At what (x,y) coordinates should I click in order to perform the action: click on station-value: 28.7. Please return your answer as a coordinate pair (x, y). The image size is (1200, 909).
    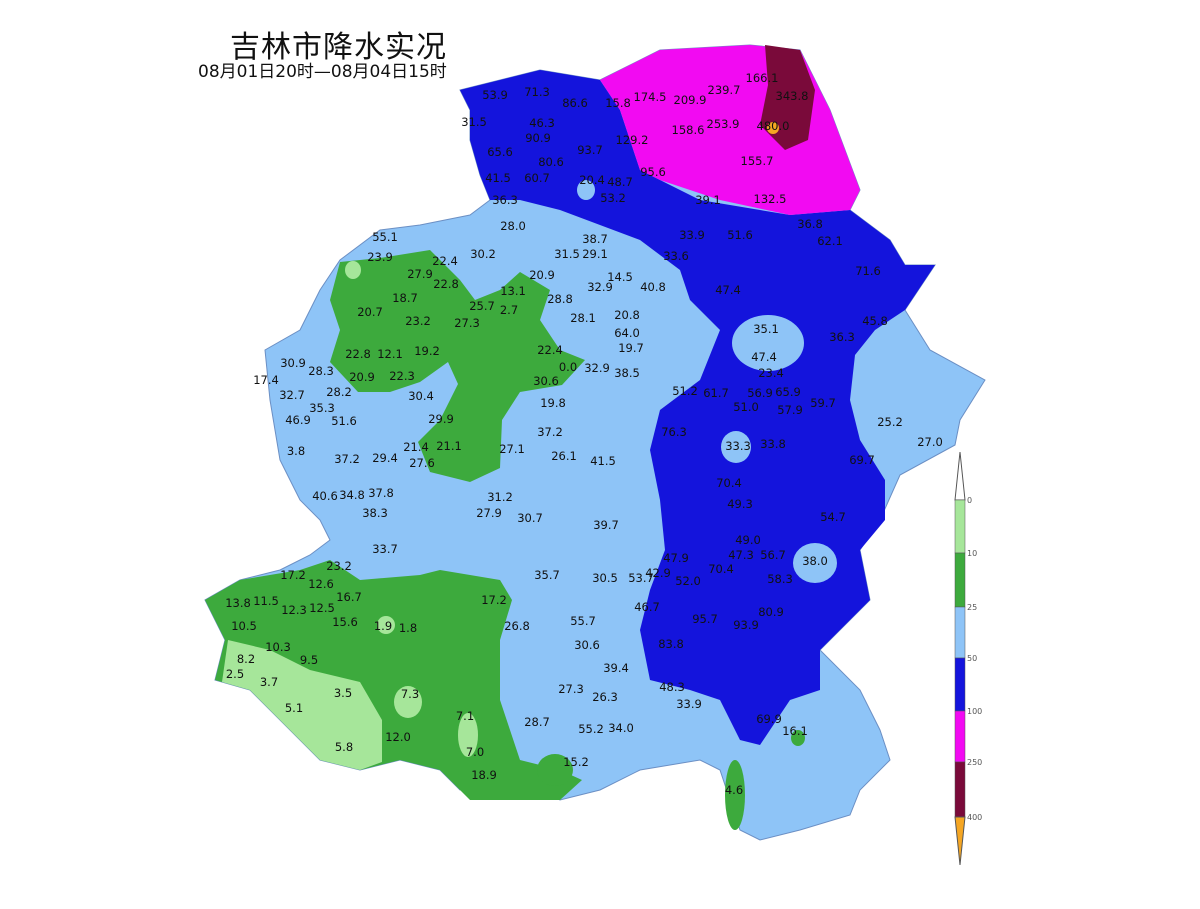
    Looking at the image, I should click on (537, 722).